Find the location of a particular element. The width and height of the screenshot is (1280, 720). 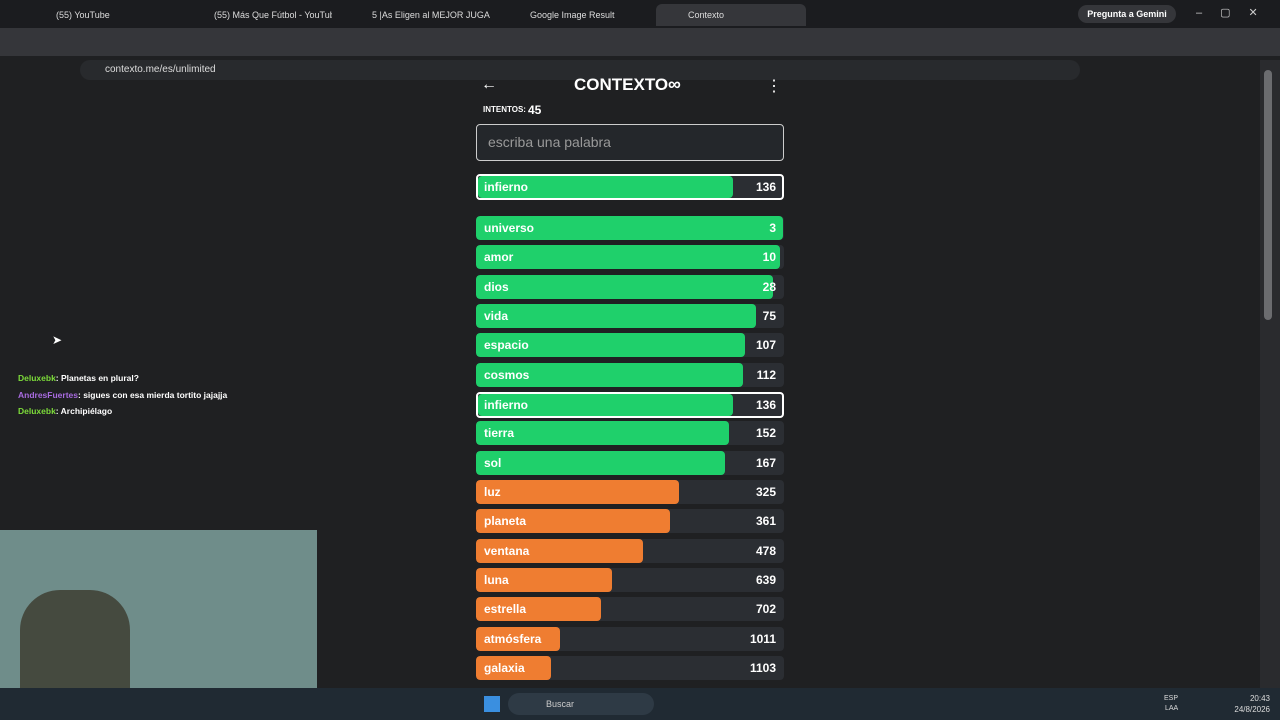

guess-rank: 639 is located at coordinates (765, 579).